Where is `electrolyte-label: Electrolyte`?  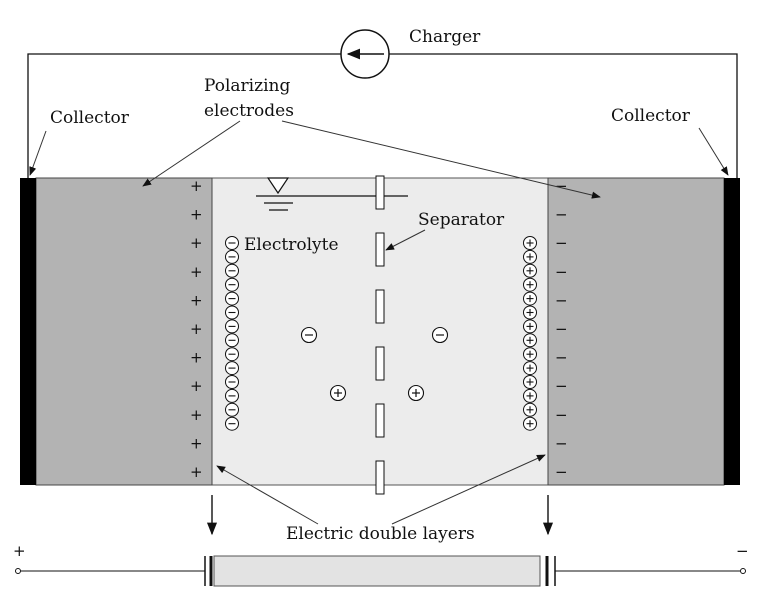
electrolyte-label: Electrolyte is located at coordinates (291, 245).